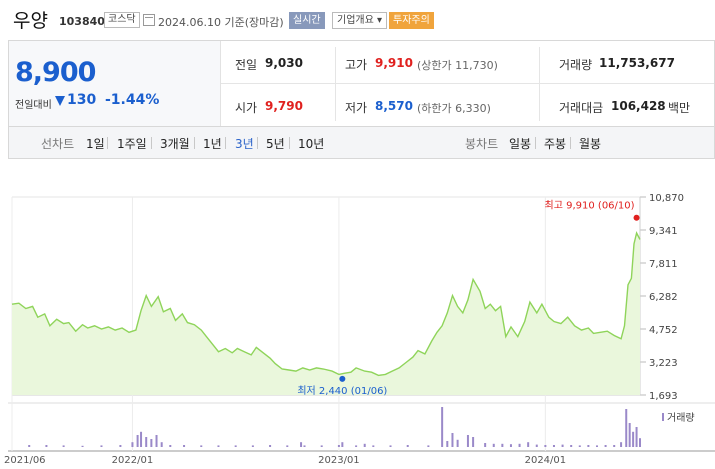  I want to click on high-annotation: 최고 9,910 (06/10), so click(590, 206).